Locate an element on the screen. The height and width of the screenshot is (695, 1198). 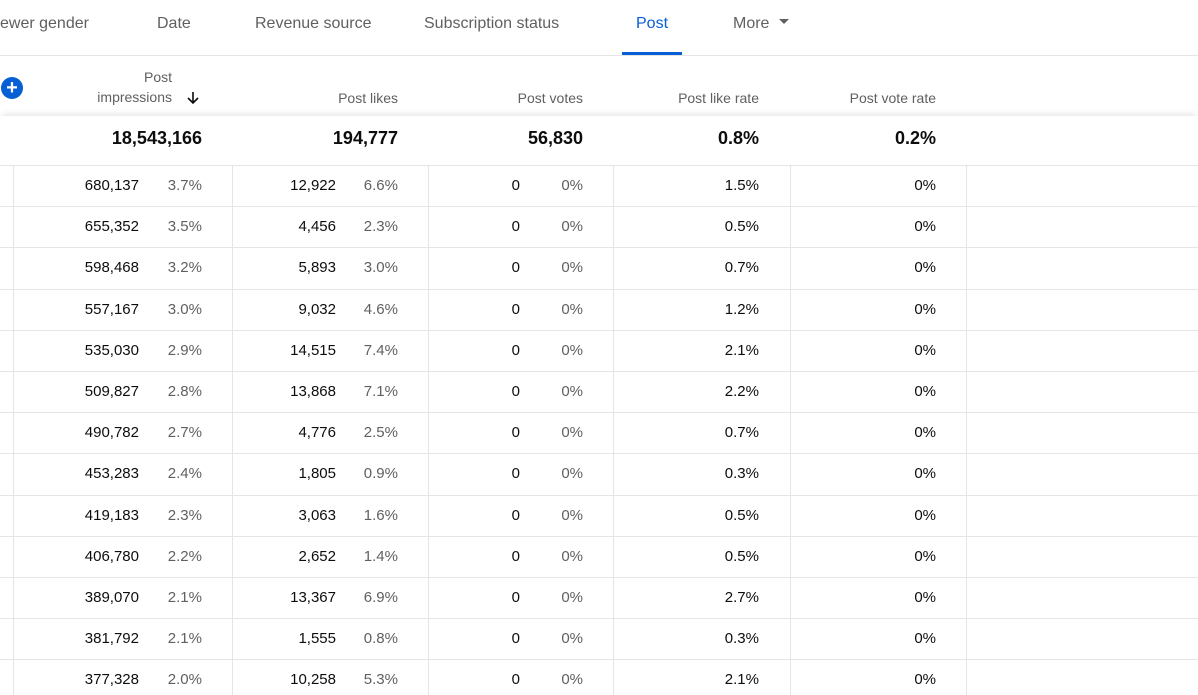
cell-likes-pct: 7.4% is located at coordinates (380, 350).